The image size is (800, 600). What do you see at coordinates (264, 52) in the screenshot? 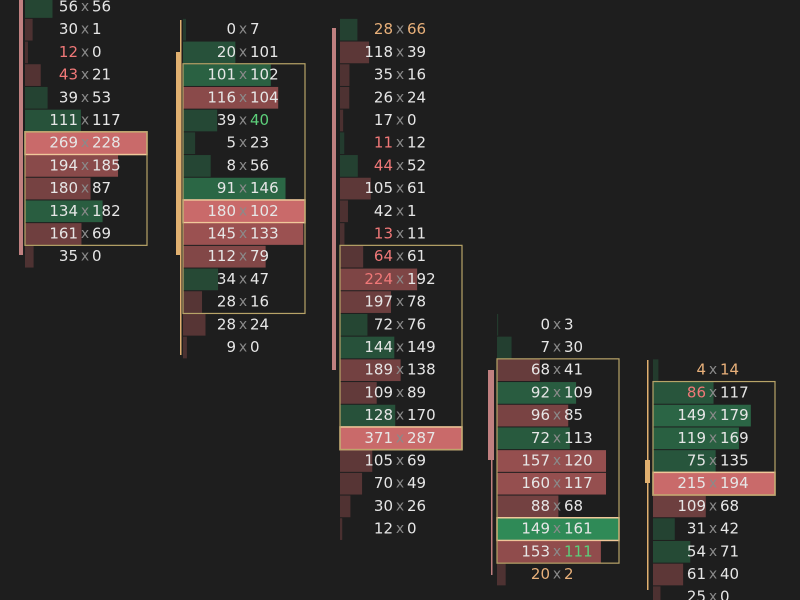
I see `ask-volume: 101` at bounding box center [264, 52].